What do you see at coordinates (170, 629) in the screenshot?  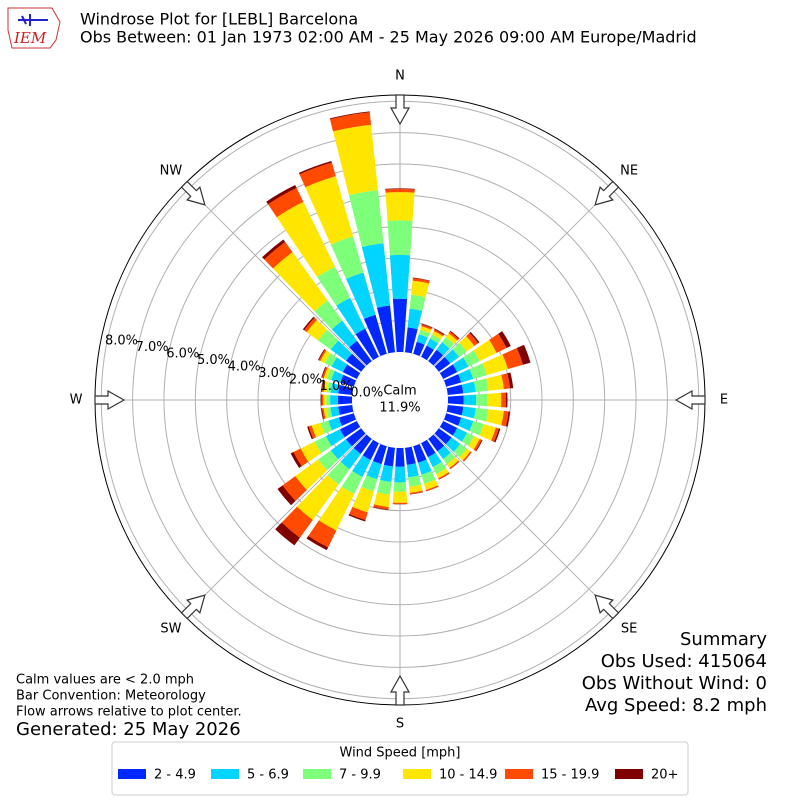 I see `compass-label: SW` at bounding box center [170, 629].